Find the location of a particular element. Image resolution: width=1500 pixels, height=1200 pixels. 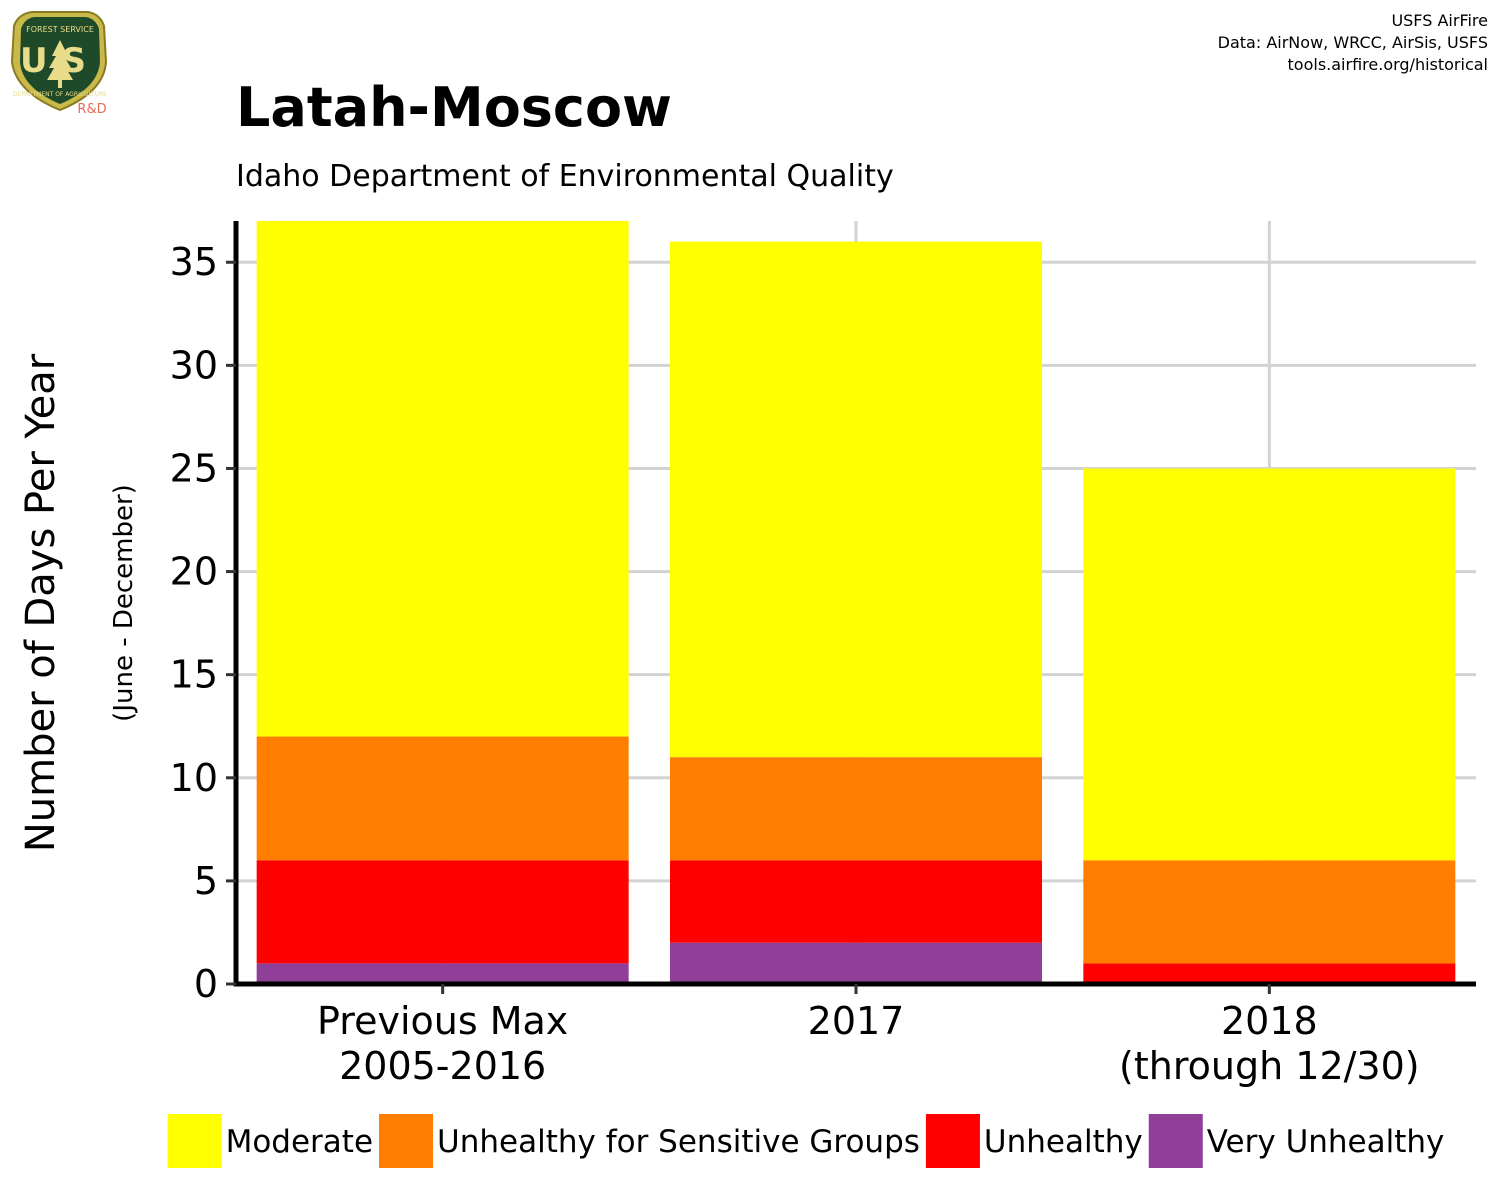

legend-label: Moderate is located at coordinates (299, 1142).